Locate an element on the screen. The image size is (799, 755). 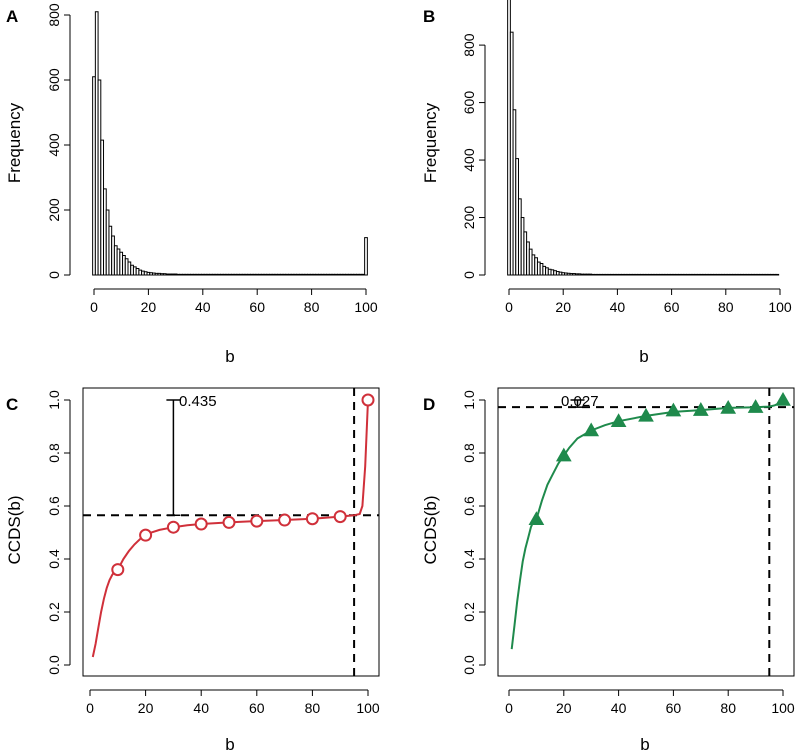
panel-b-x-tick-label: 100 is located at coordinates (780, 307).